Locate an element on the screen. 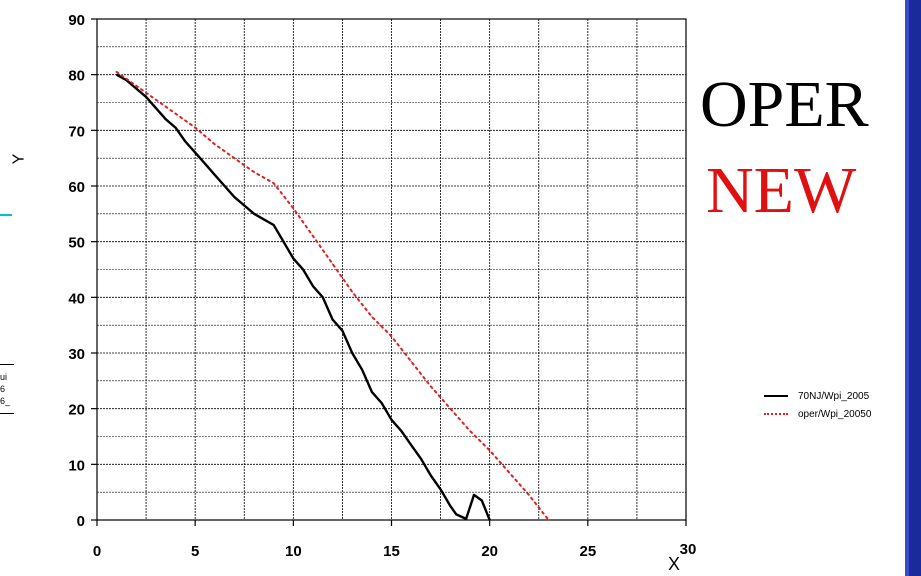  legend-label-series-2: oper/Wpi_20050 is located at coordinates (835, 414).